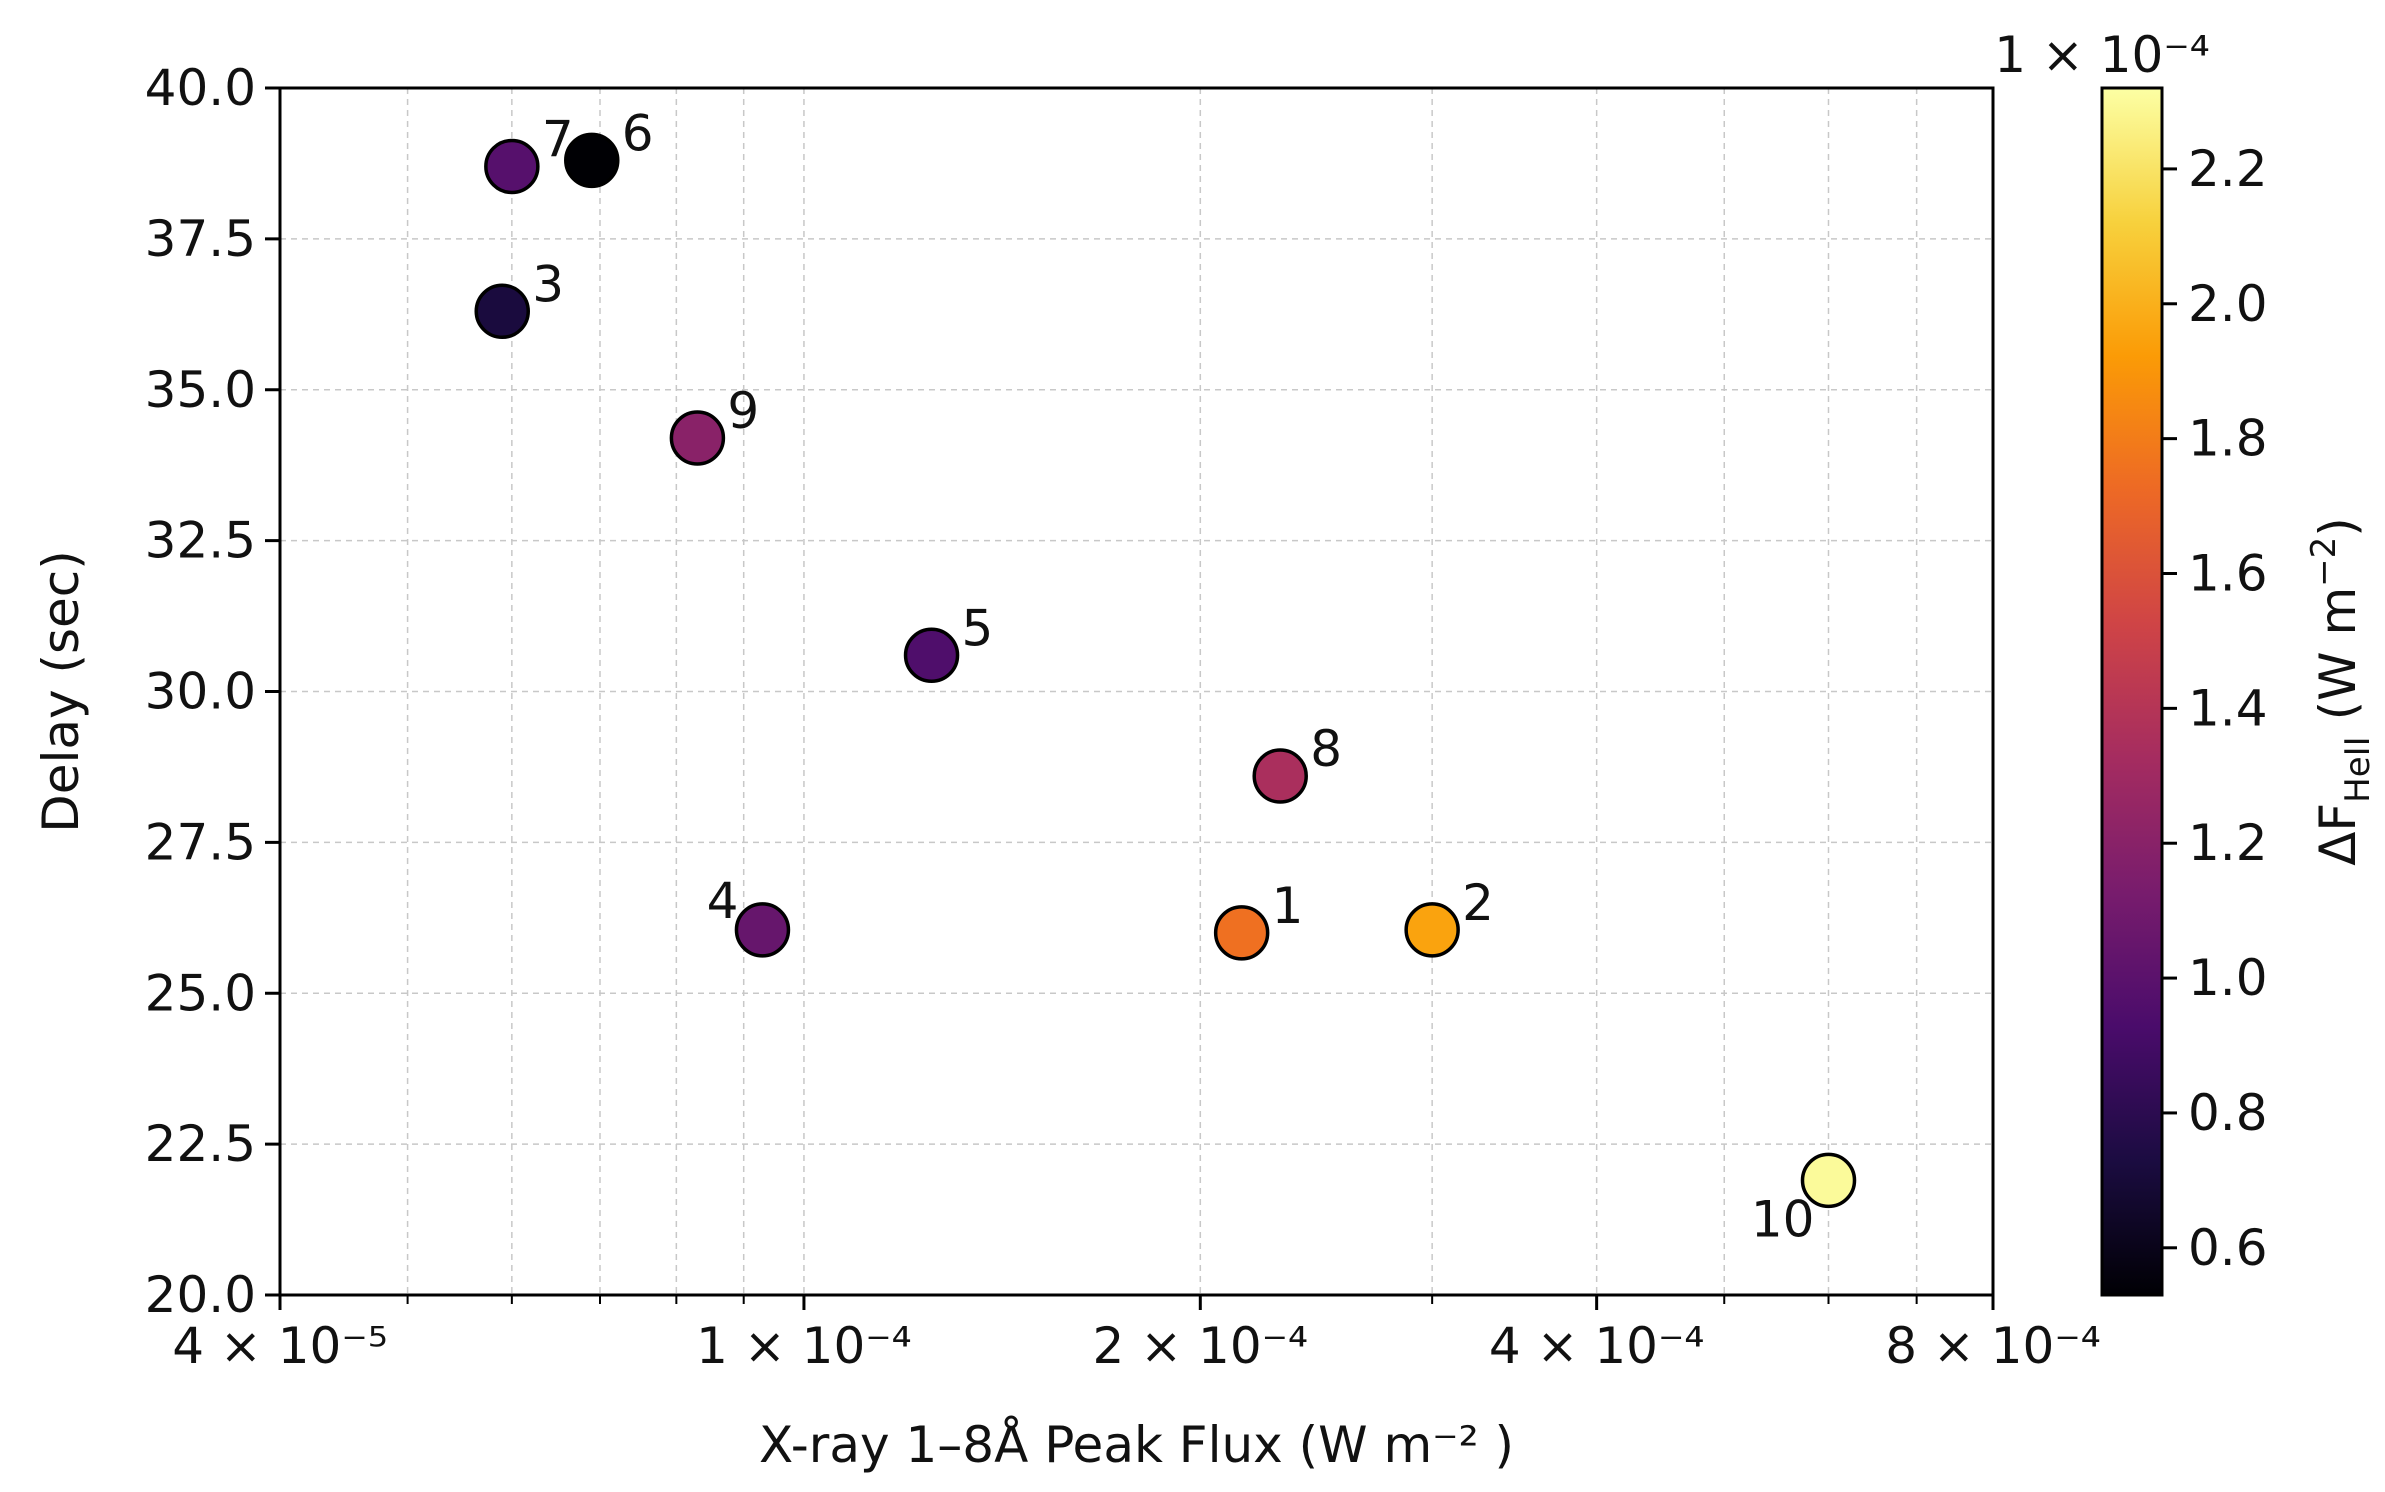 The height and width of the screenshot is (1492, 2385). I want to click on point-label-2: 2, so click(1478, 903).